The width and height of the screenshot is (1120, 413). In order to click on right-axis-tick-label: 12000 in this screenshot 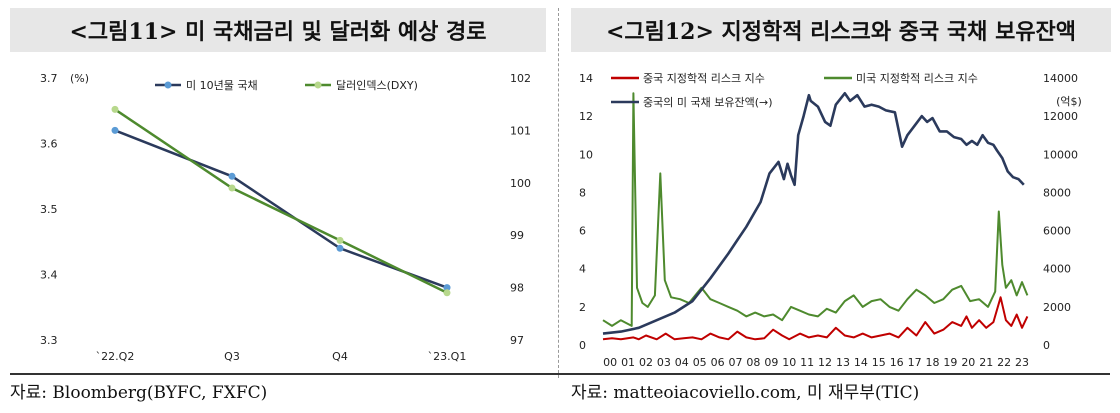, I will do `click(1060, 116)`.